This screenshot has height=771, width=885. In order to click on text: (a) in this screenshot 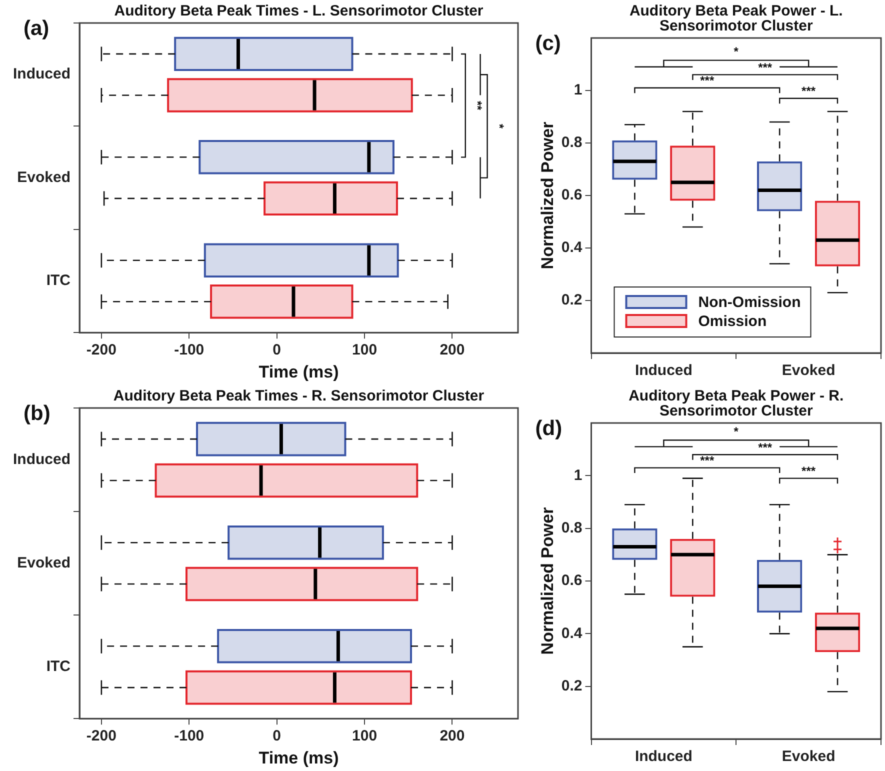, I will do `click(37, 28)`.